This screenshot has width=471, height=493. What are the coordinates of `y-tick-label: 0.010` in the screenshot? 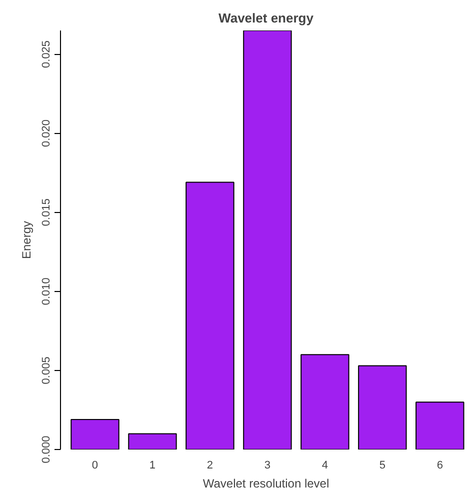 It's located at (46, 292).